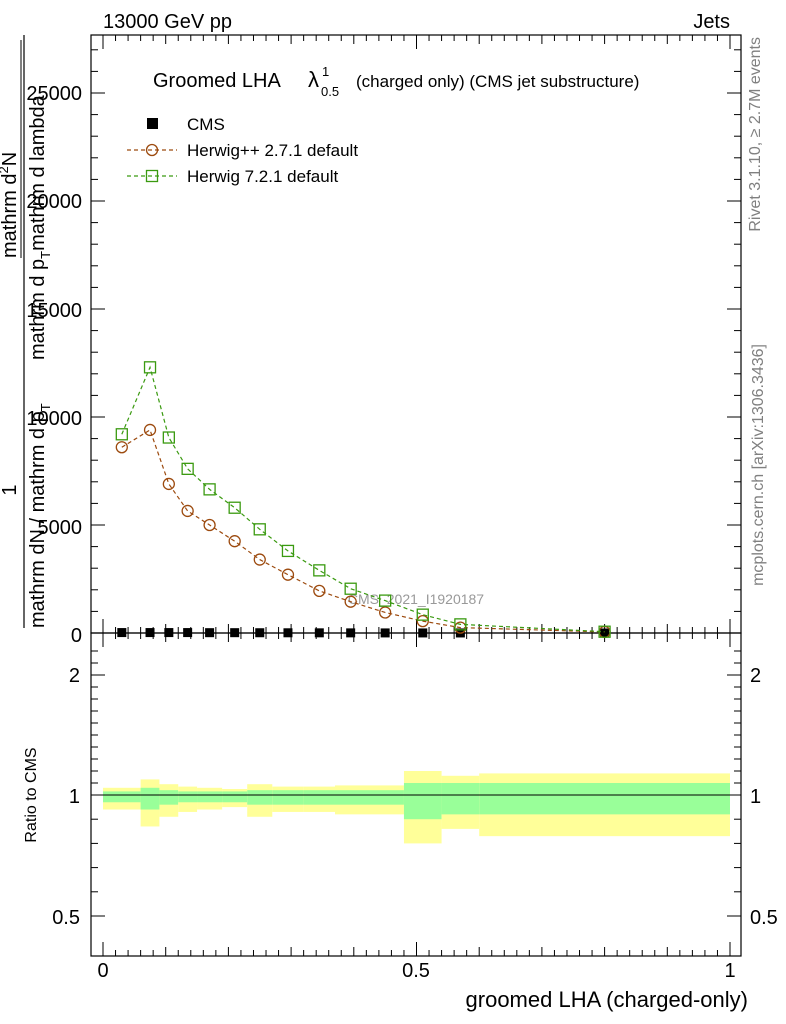 This screenshot has height=1024, width=786. Describe the element at coordinates (54, 94) in the screenshot. I see `main-y-tick-label: 25000` at that location.